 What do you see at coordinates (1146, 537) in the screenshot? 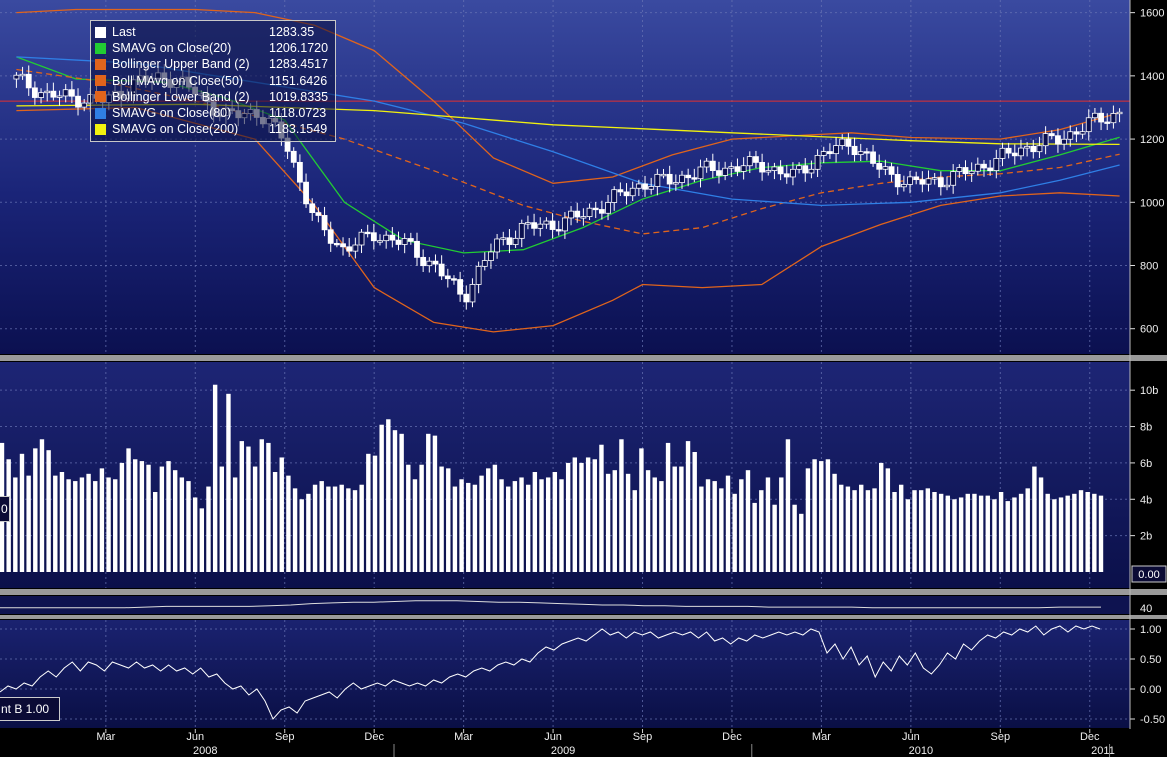
I see `volume-tick-label: 2b` at bounding box center [1146, 537].